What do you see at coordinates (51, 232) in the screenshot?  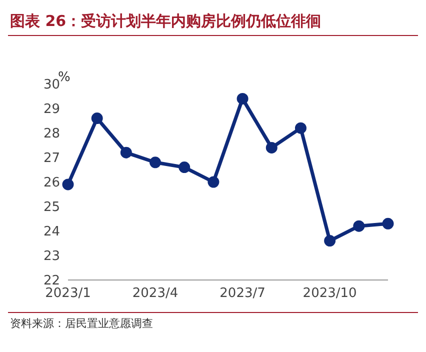 I see `y-tick-label: 24` at bounding box center [51, 232].